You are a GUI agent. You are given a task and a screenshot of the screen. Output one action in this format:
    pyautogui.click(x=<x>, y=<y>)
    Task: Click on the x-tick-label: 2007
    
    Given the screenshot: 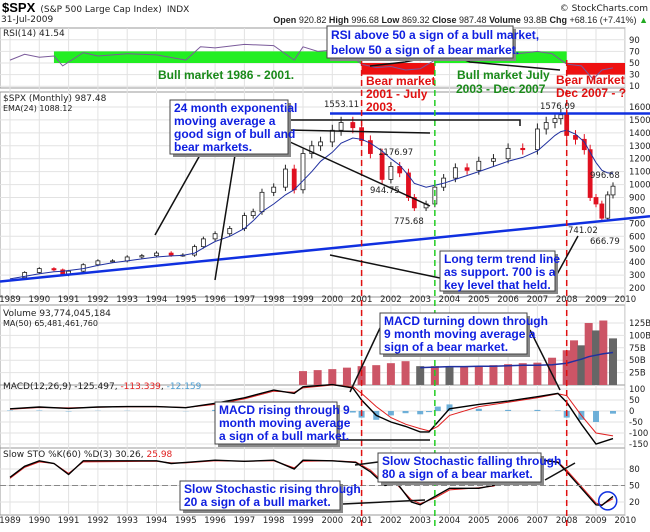 What is the action you would take?
    pyautogui.click(x=538, y=300)
    